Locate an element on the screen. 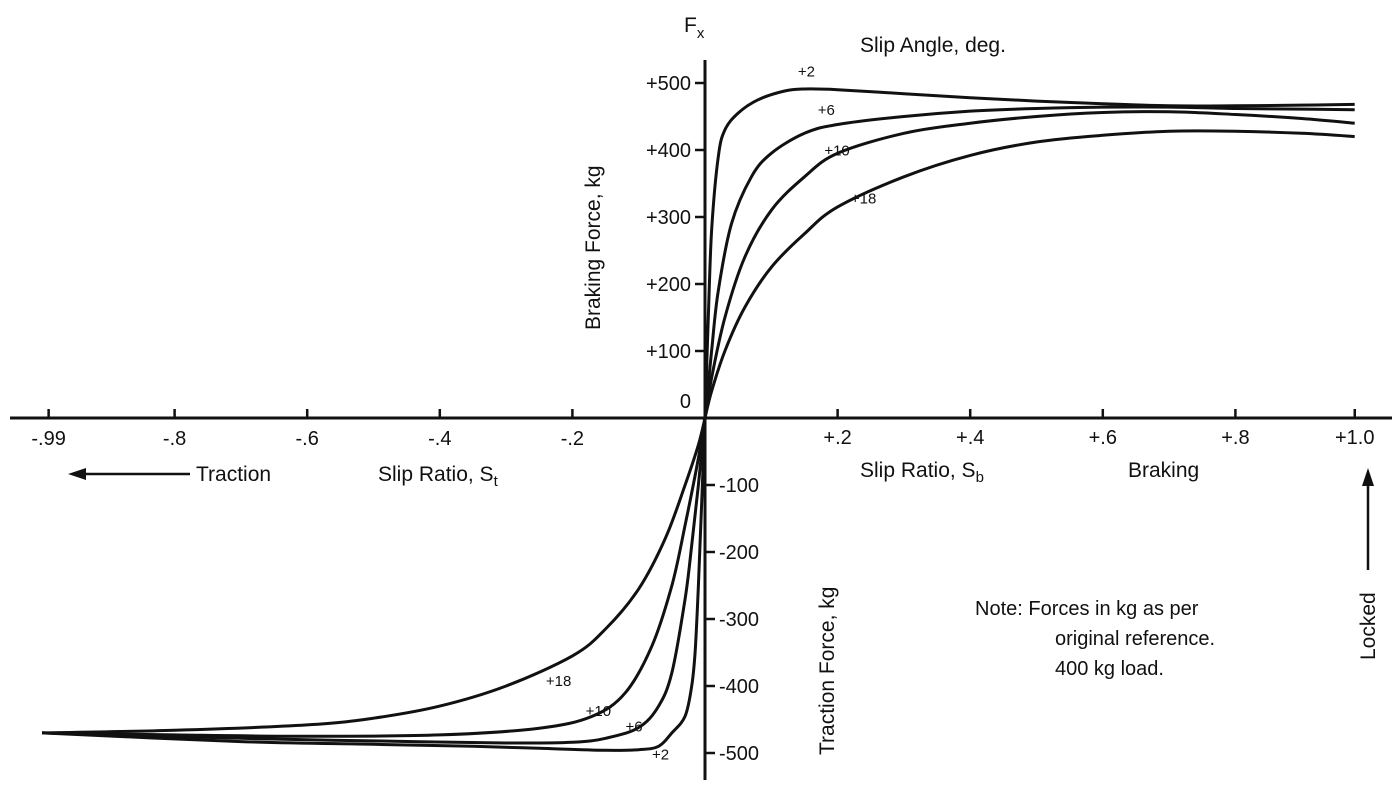  traction-arrow-head is located at coordinates (77, 474).